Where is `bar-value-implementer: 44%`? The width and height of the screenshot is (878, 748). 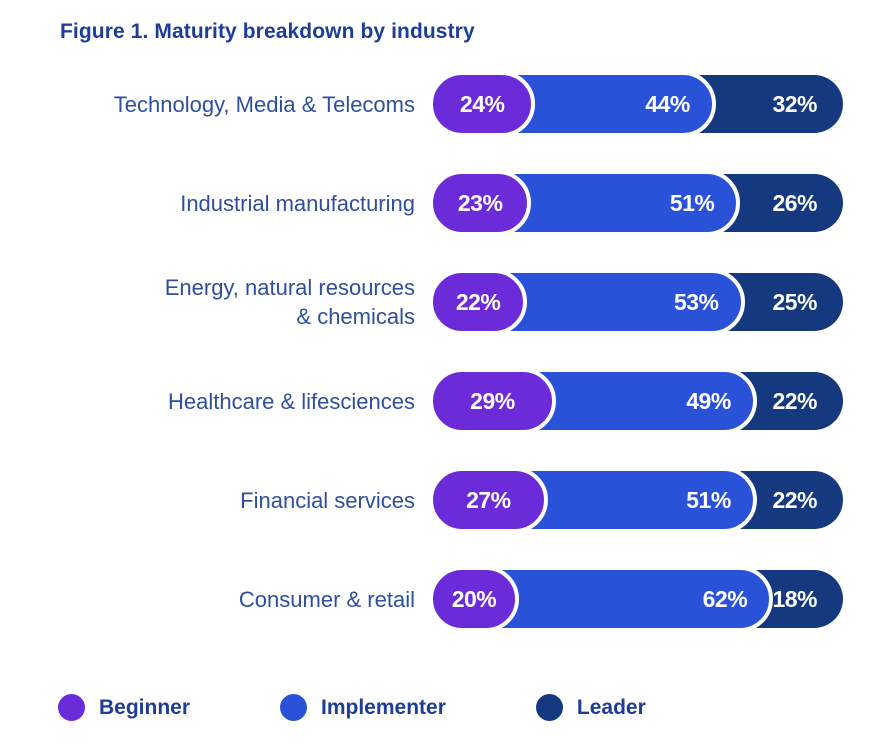 bar-value-implementer: 44% is located at coordinates (667, 103).